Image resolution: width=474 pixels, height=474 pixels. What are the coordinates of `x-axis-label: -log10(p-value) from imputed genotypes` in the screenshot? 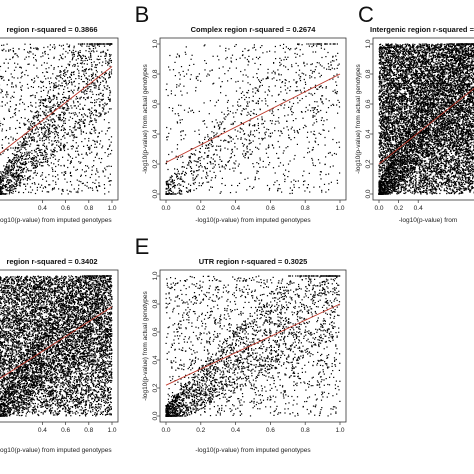 It's located at (253, 220).